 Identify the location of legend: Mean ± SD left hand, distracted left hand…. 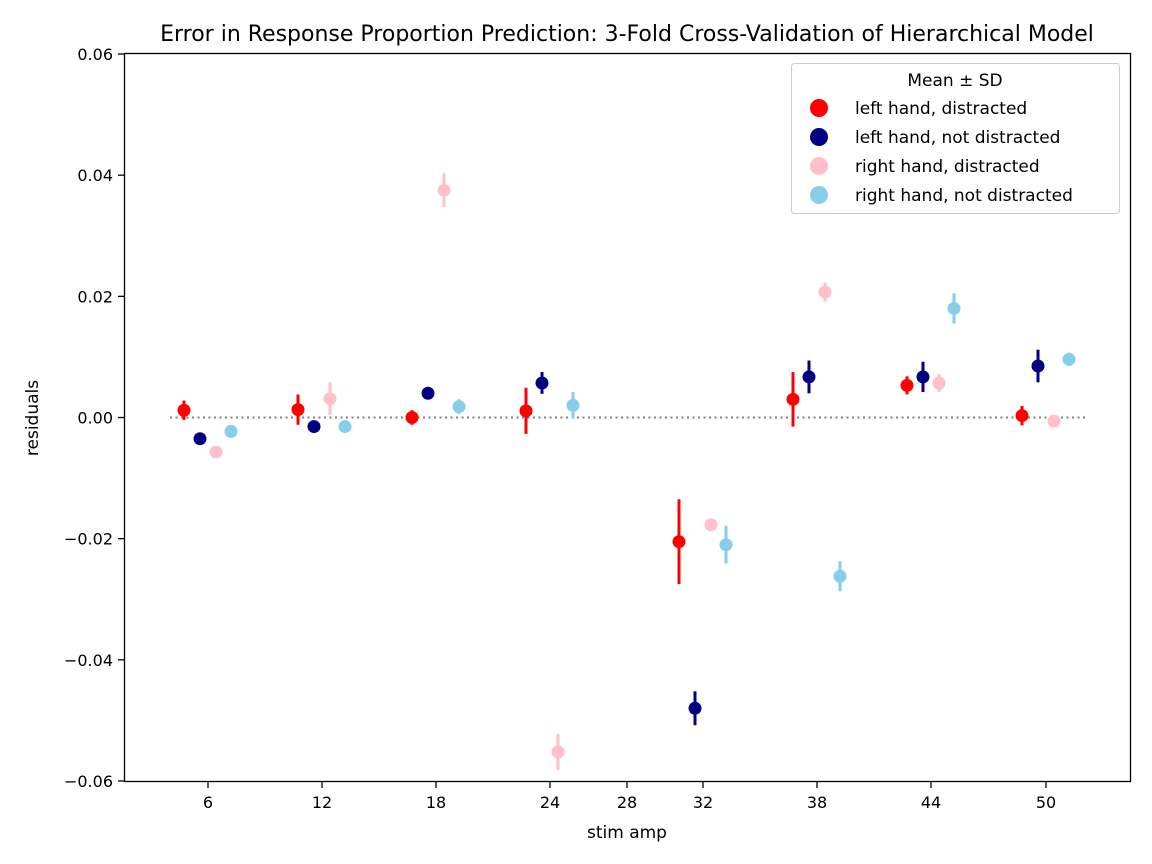
(955, 138).